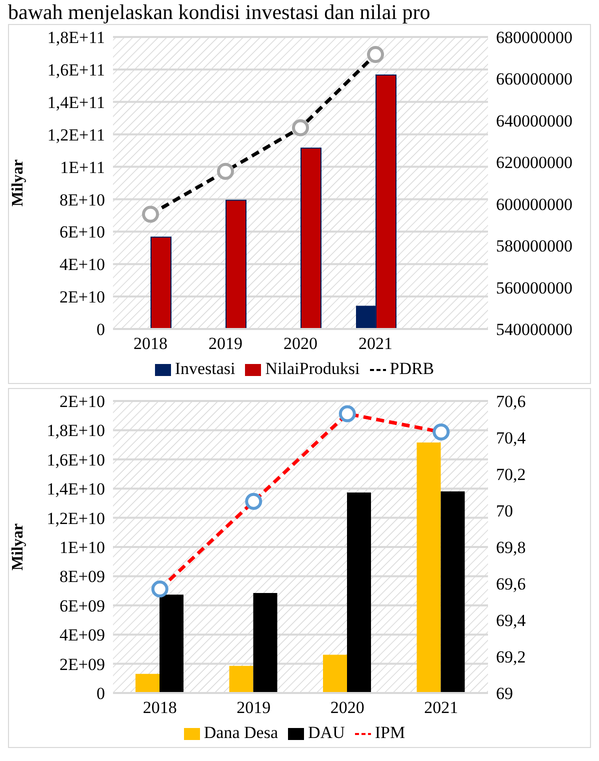  What do you see at coordinates (75, 489) in the screenshot?
I see `y-tick-label: 1,4E+10` at bounding box center [75, 489].